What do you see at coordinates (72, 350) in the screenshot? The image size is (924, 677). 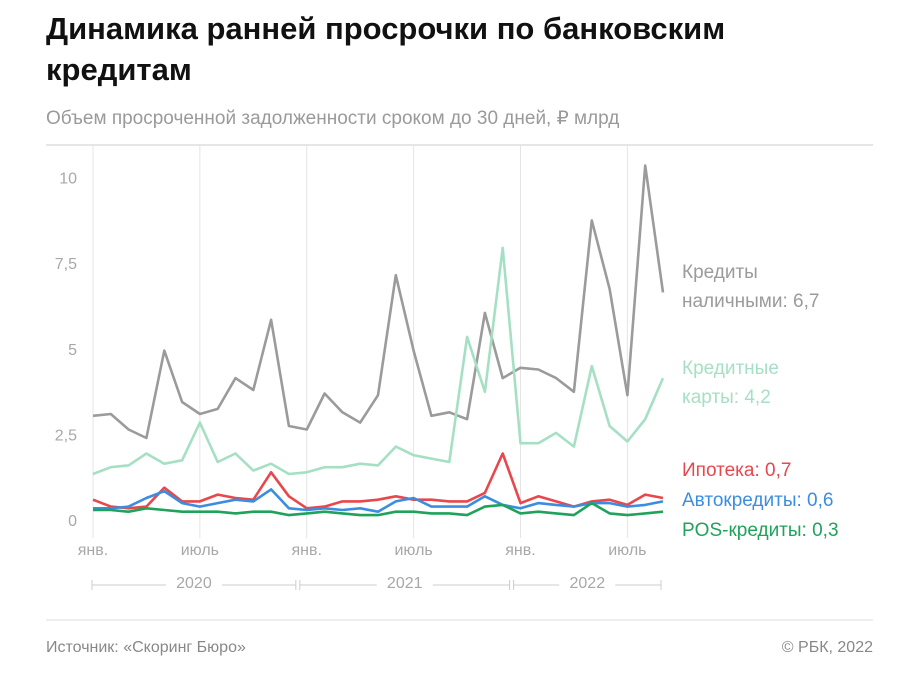 I see `y-tick-label: 5` at bounding box center [72, 350].